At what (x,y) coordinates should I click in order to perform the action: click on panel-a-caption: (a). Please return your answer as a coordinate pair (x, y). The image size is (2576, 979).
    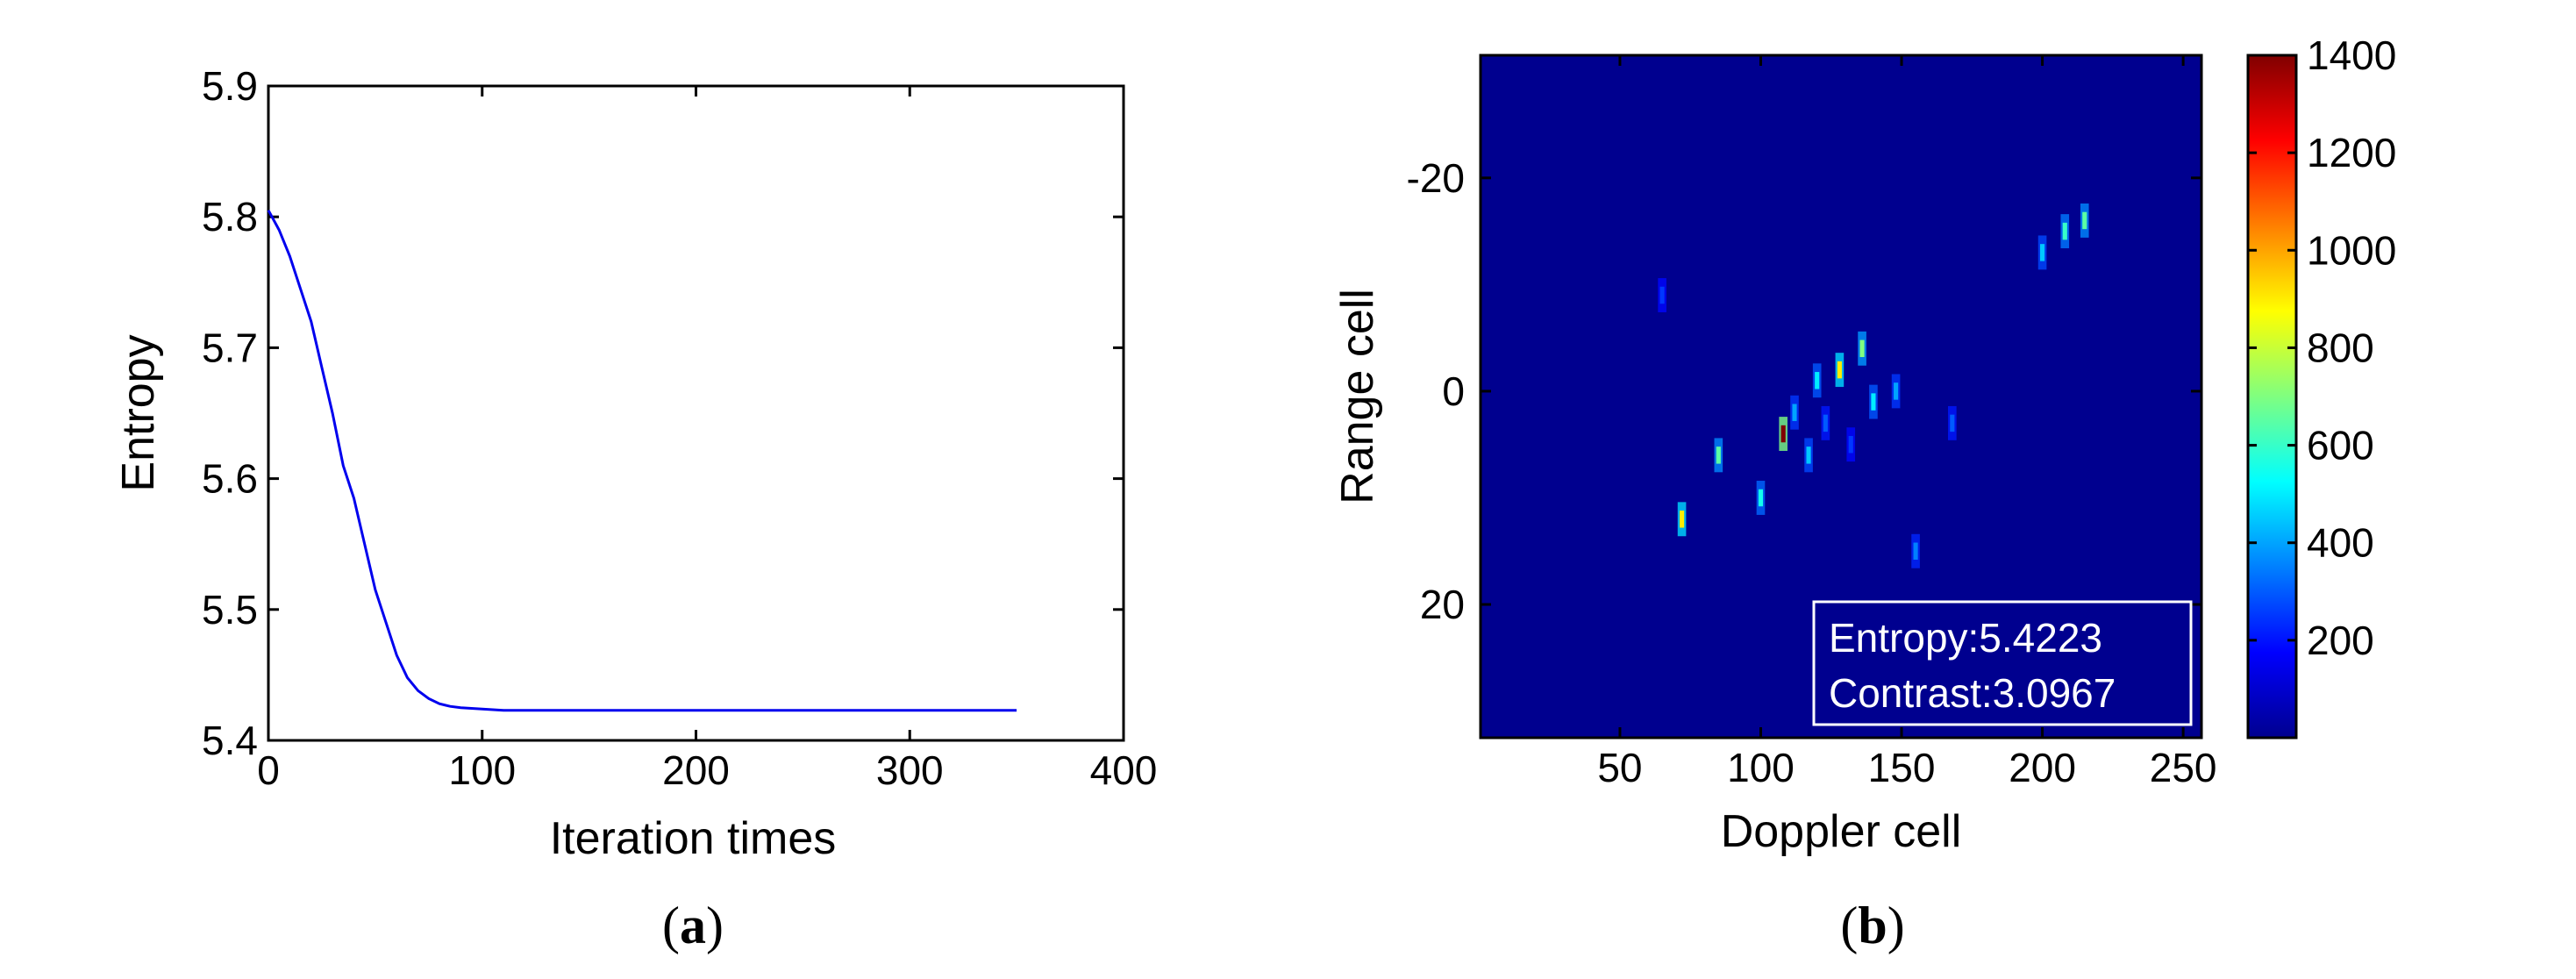
    Looking at the image, I should click on (693, 925).